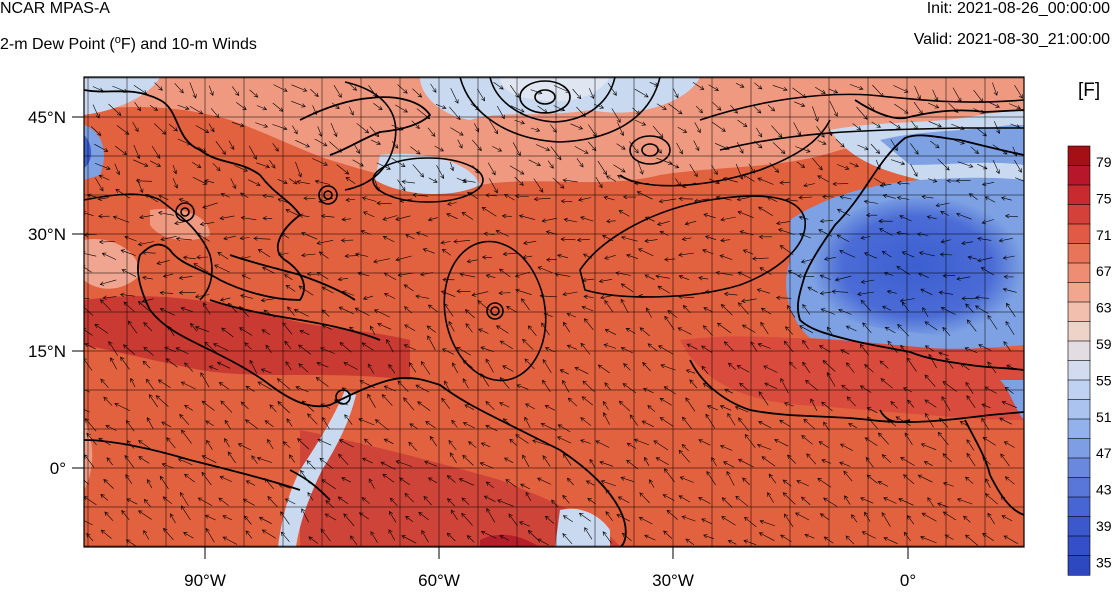 The height and width of the screenshot is (596, 1115). Describe the element at coordinates (128, 42) in the screenshot. I see `field-subtitle: 2-m Dew Point (oF) and 10-m Winds` at that location.